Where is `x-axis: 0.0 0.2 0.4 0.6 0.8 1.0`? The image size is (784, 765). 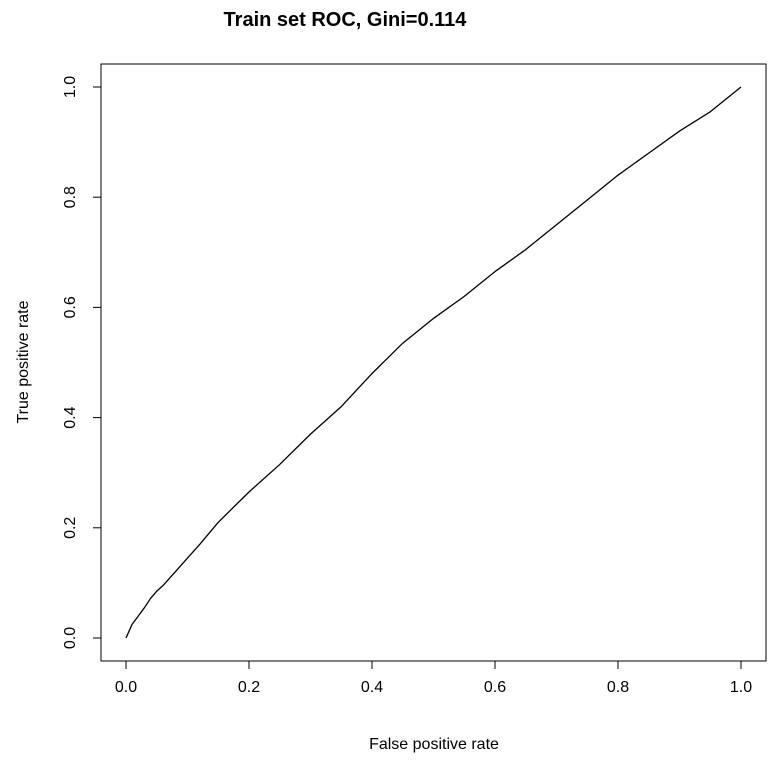
x-axis: 0.0 0.2 0.4 0.6 0.8 1.0 is located at coordinates (433, 678).